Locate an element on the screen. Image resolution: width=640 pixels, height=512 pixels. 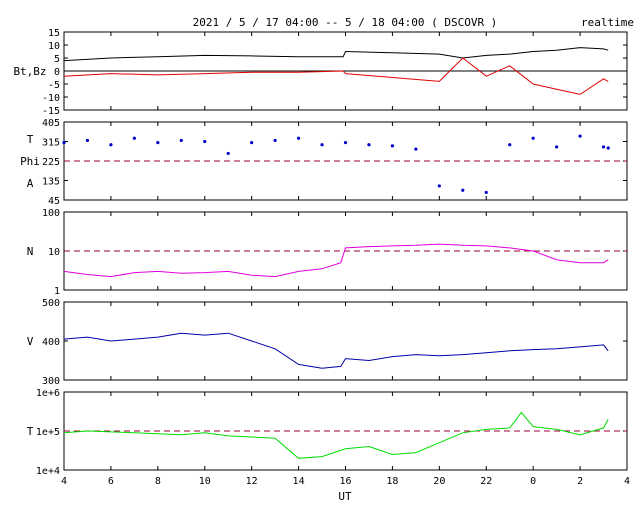
y-tick-label: 405 is located at coordinates (51, 123).